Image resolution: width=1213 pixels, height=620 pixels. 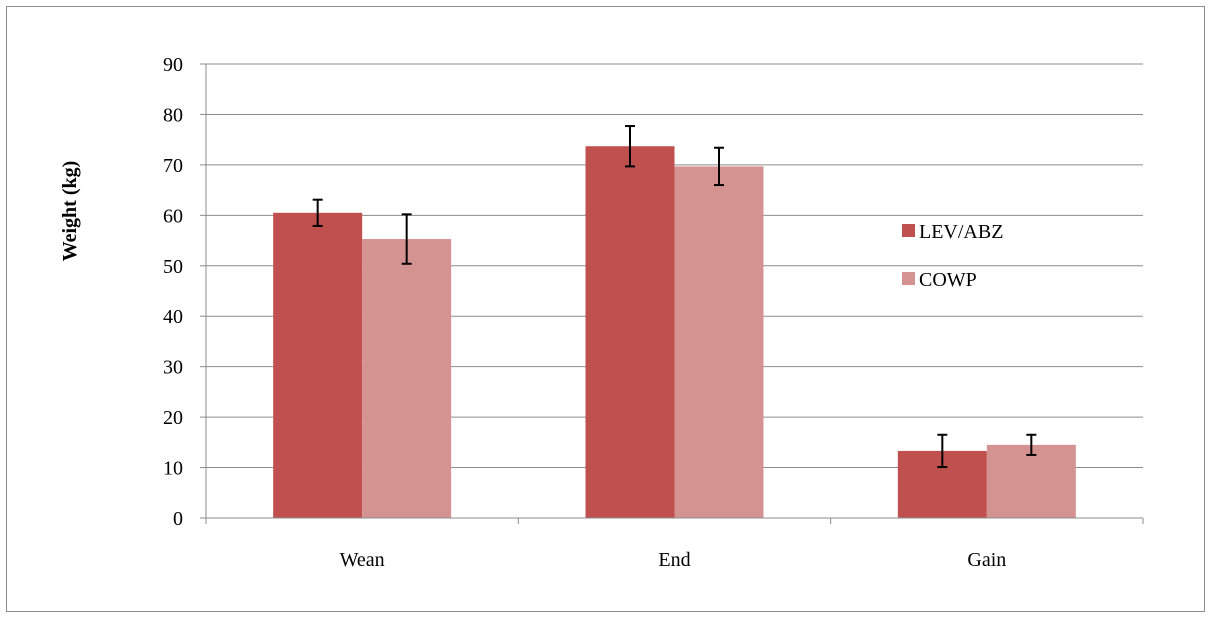 What do you see at coordinates (173, 267) in the screenshot?
I see `y-tick-label: 50` at bounding box center [173, 267].